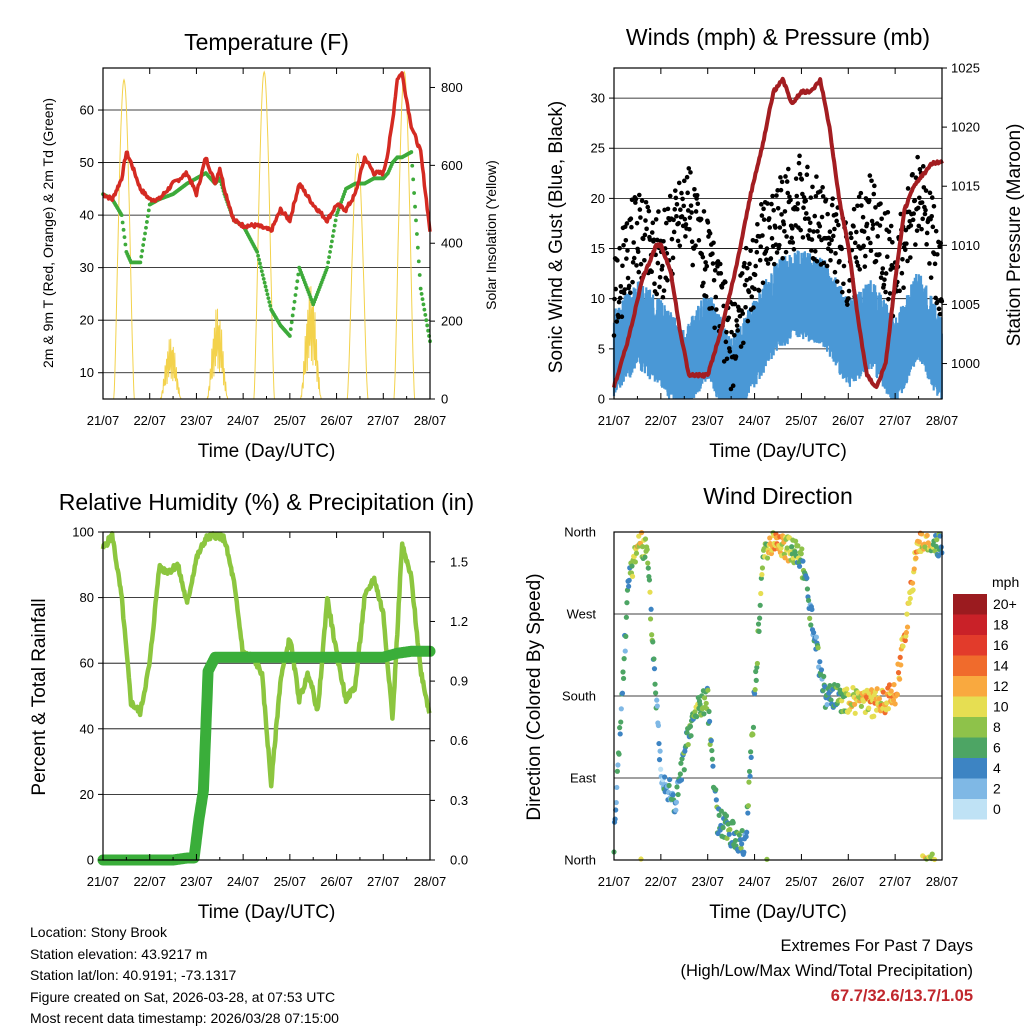 The image size is (1024, 1030). Describe the element at coordinates (778, 912) in the screenshot. I see `x-axis-title: Time (Day/UTC)` at that location.